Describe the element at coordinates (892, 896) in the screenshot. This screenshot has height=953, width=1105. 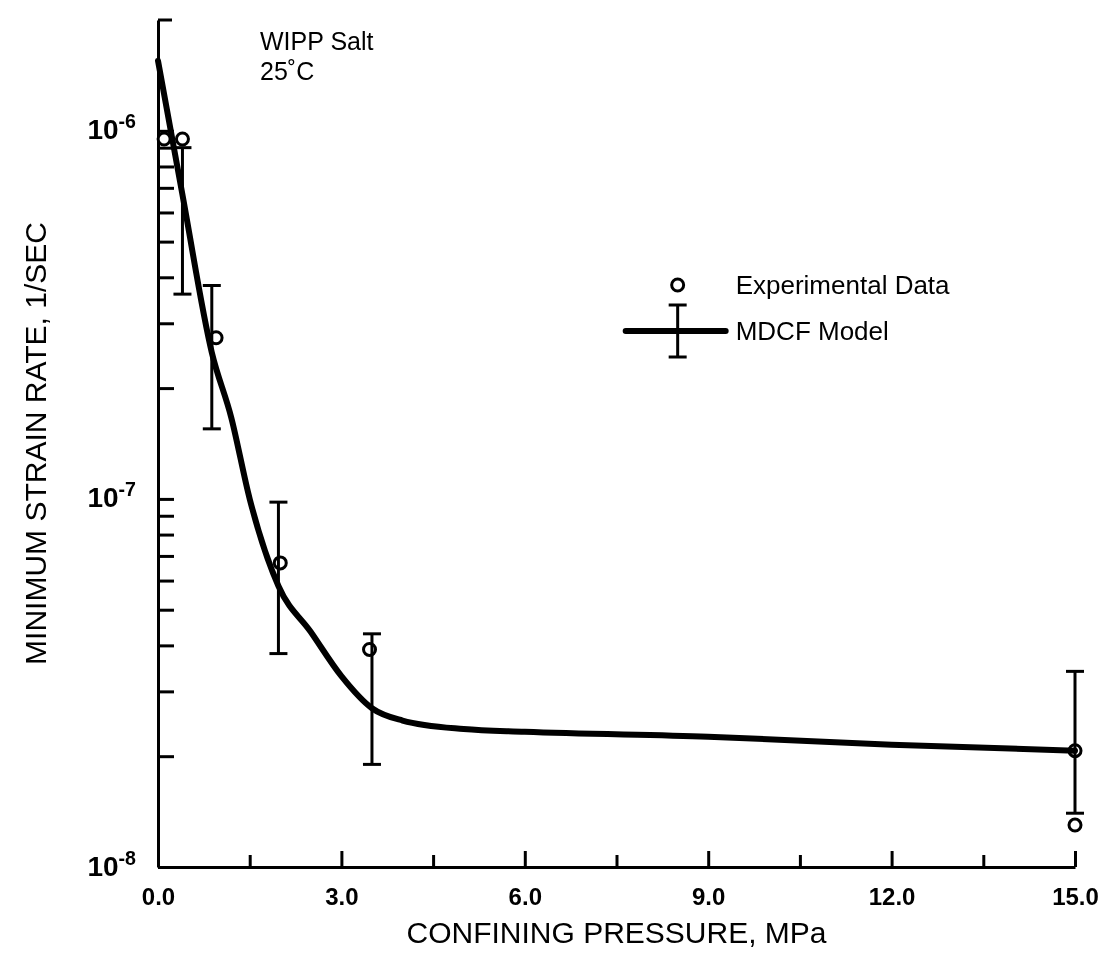
I see `x-tick-label: 12.0` at that location.